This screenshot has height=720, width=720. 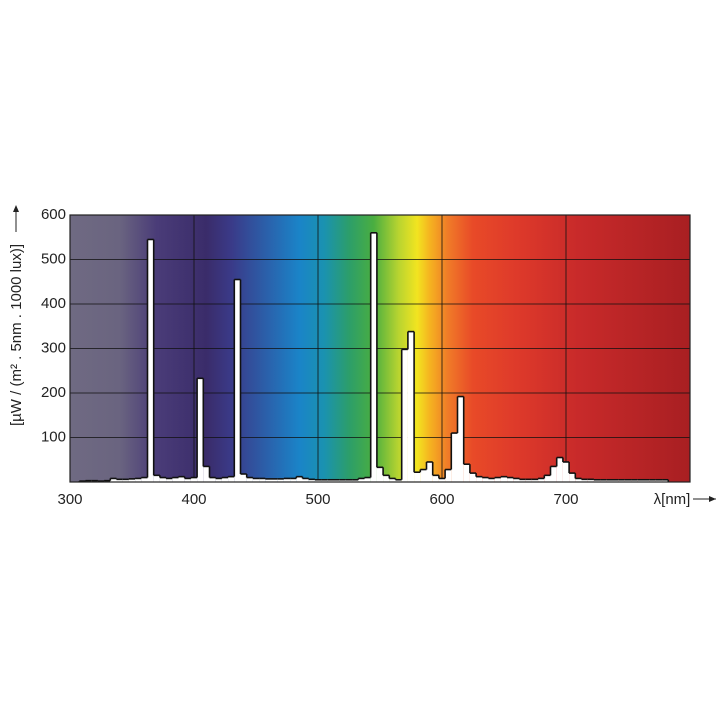 I want to click on y-tick-label: 400, so click(x=53, y=303).